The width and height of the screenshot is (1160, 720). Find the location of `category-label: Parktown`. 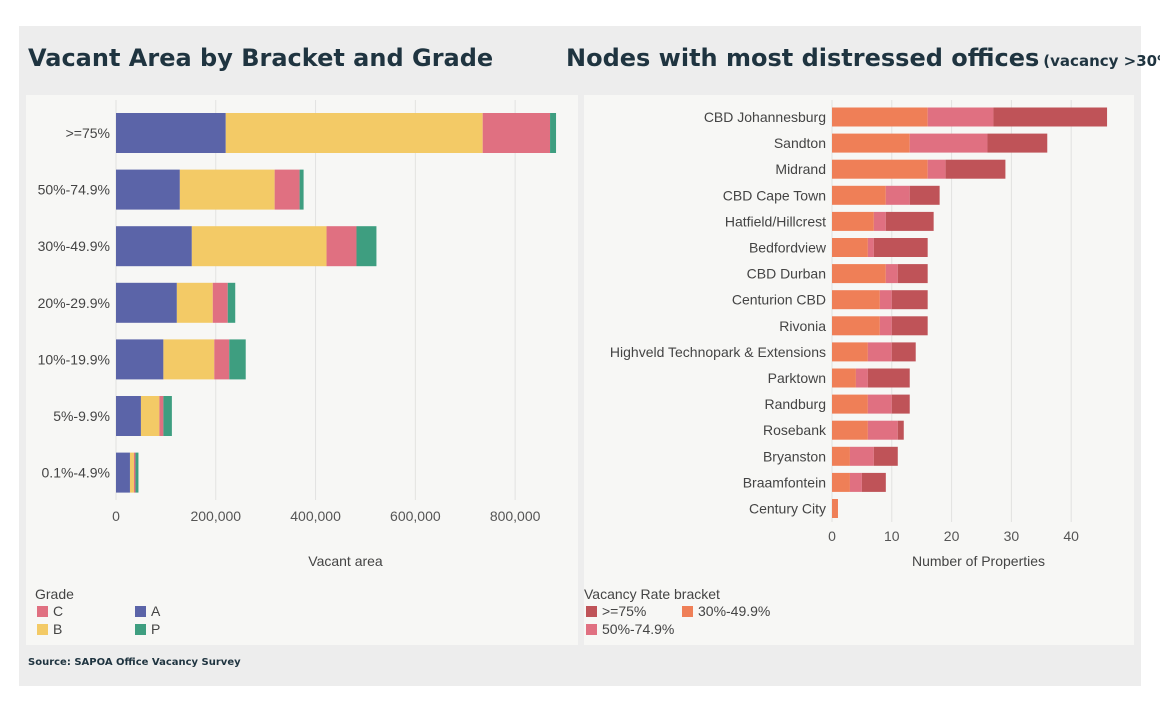

category-label: Parktown is located at coordinates (797, 378).